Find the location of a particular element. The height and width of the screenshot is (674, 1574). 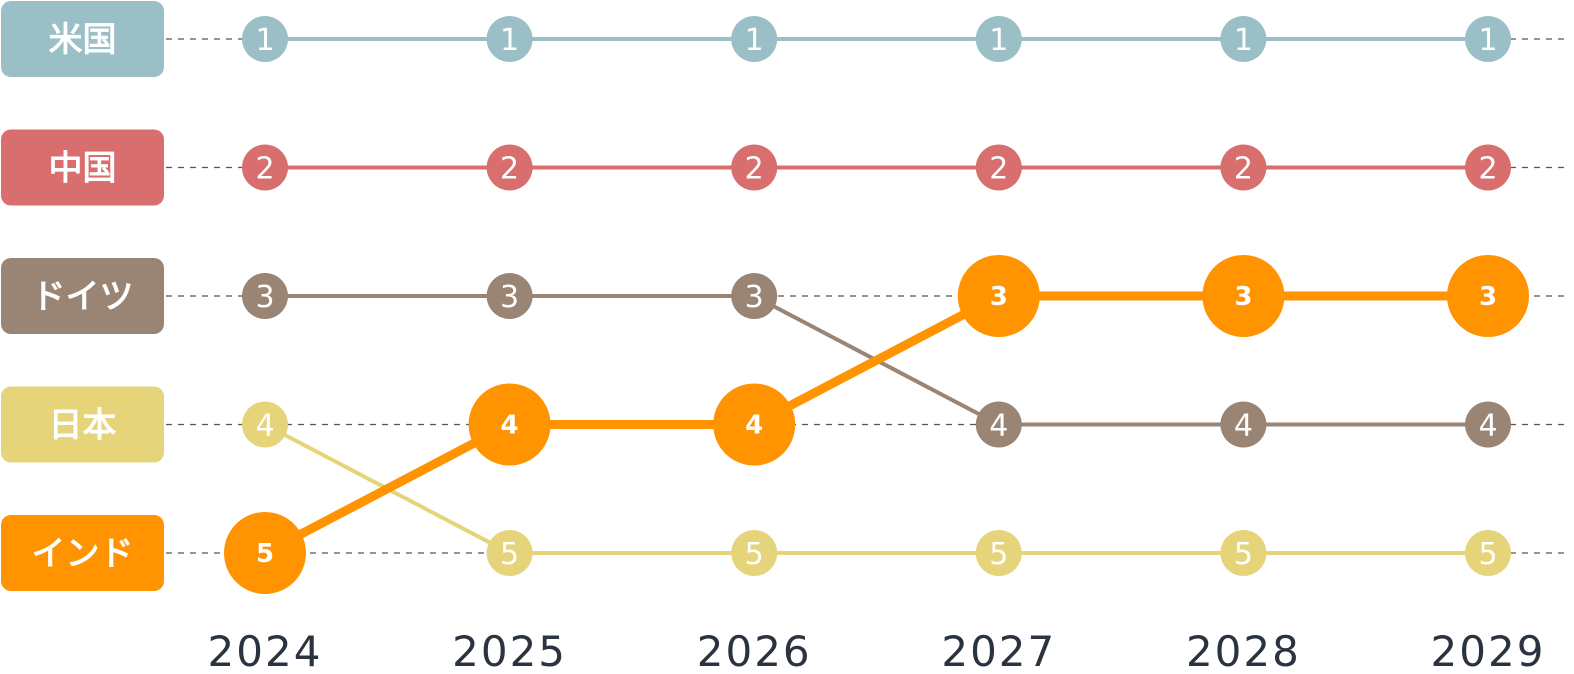

series-label-text: 米国 is located at coordinates (83, 40).